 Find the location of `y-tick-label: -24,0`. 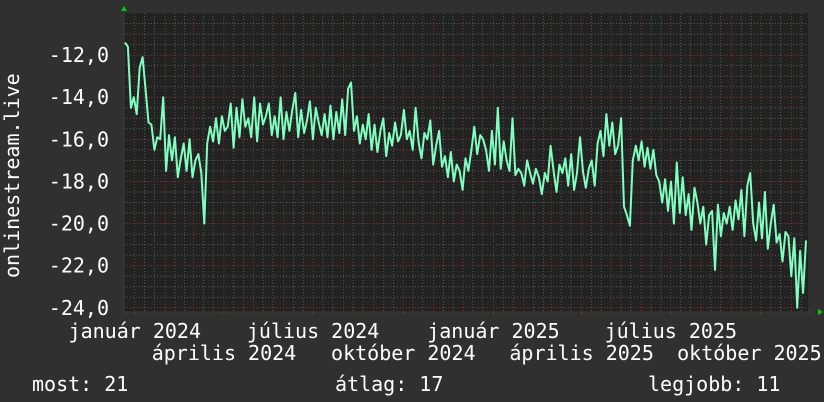

y-tick-label: -24,0 is located at coordinates (79, 308).